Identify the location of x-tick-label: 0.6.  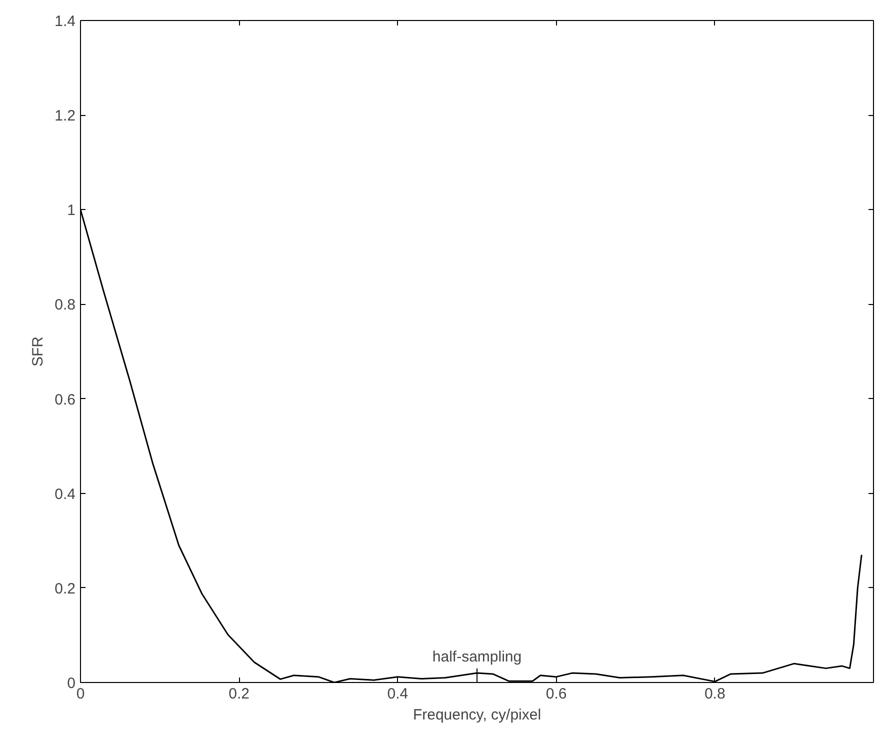
(556, 694).